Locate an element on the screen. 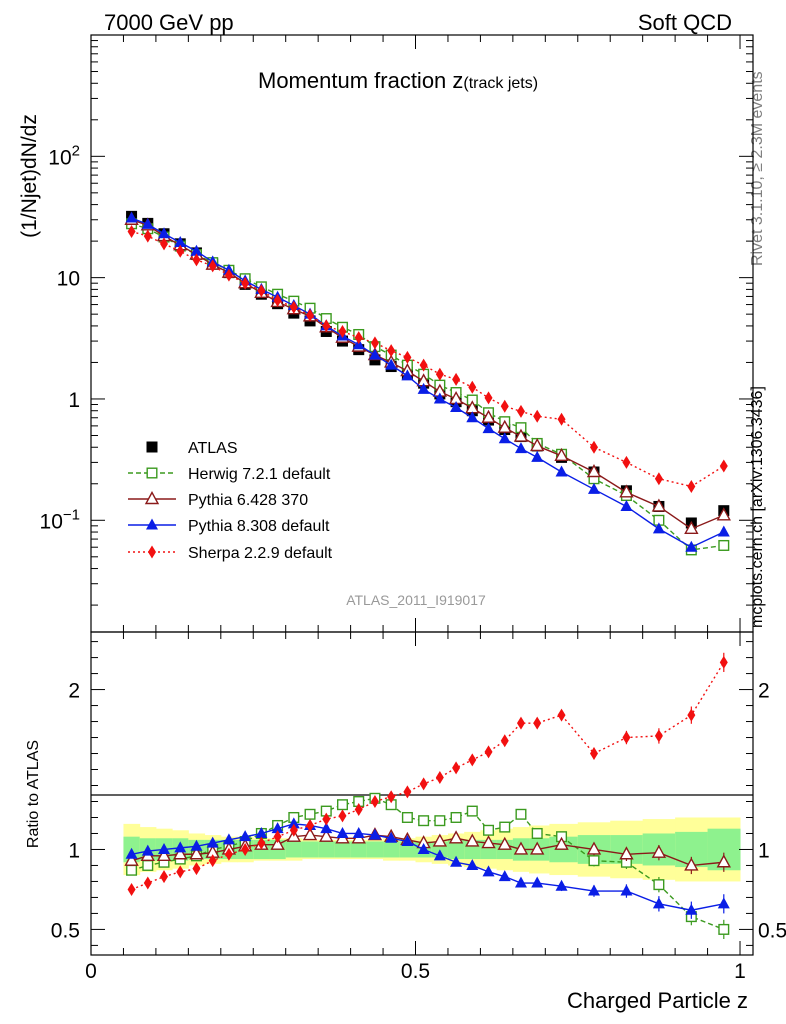  bottom-ytick-label-right: 2 is located at coordinates (764, 691).